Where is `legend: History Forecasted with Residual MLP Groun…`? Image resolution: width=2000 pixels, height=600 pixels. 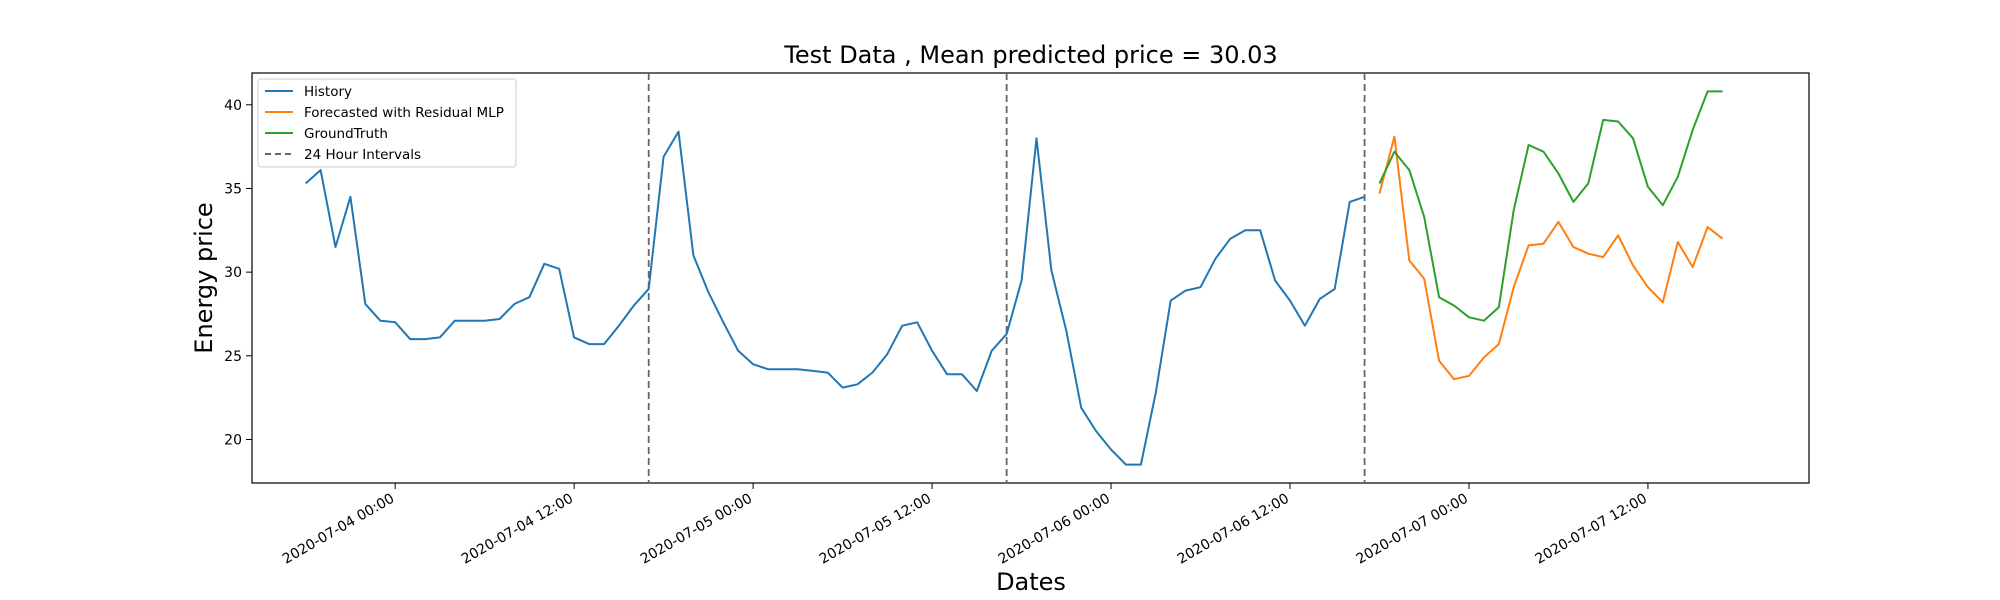
legend: History Forecasted with Residual MLP Groun… is located at coordinates (387, 123).